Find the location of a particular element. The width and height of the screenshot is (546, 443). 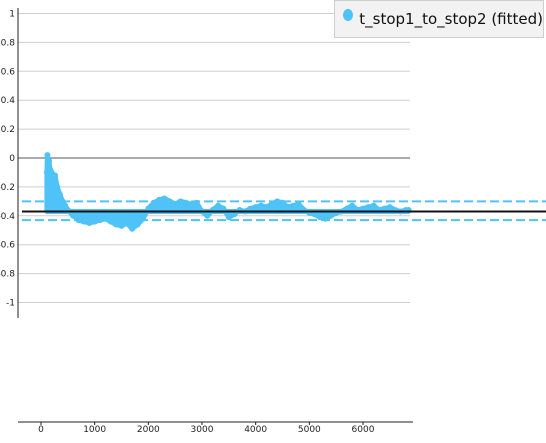

x-tick-label: 3000 is located at coordinates (202, 430).